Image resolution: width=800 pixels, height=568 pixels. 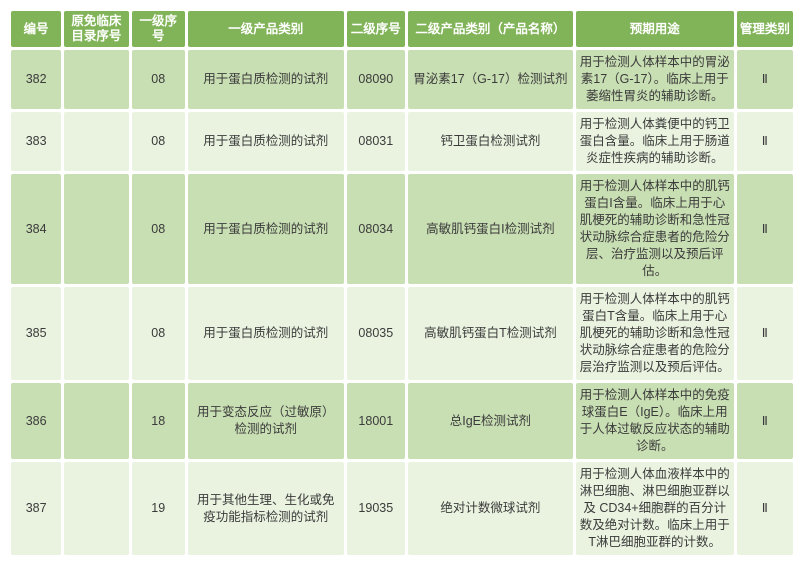 I want to click on cell-level2-no: 08031, so click(x=375, y=141).